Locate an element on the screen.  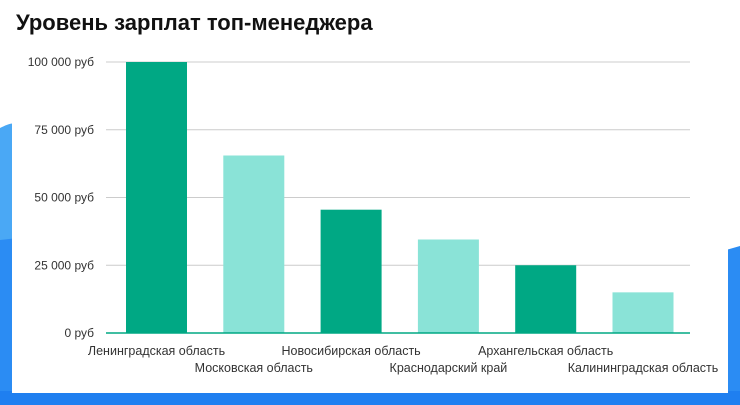
y-tick-label: 25 000 руб is located at coordinates (64, 265).